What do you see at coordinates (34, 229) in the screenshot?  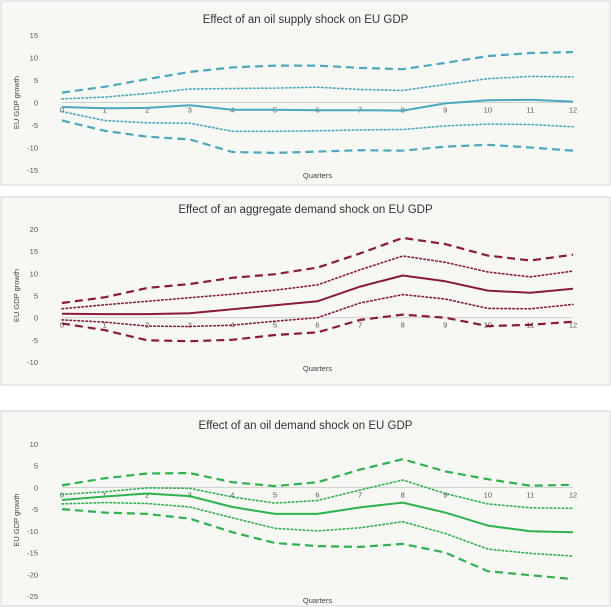 I see `y-tick-label: 20` at bounding box center [34, 229].